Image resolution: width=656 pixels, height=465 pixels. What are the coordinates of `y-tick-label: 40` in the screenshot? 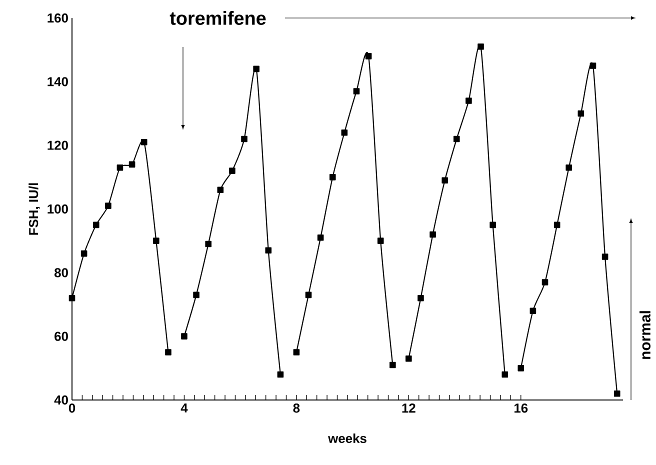 It's located at (61, 400).